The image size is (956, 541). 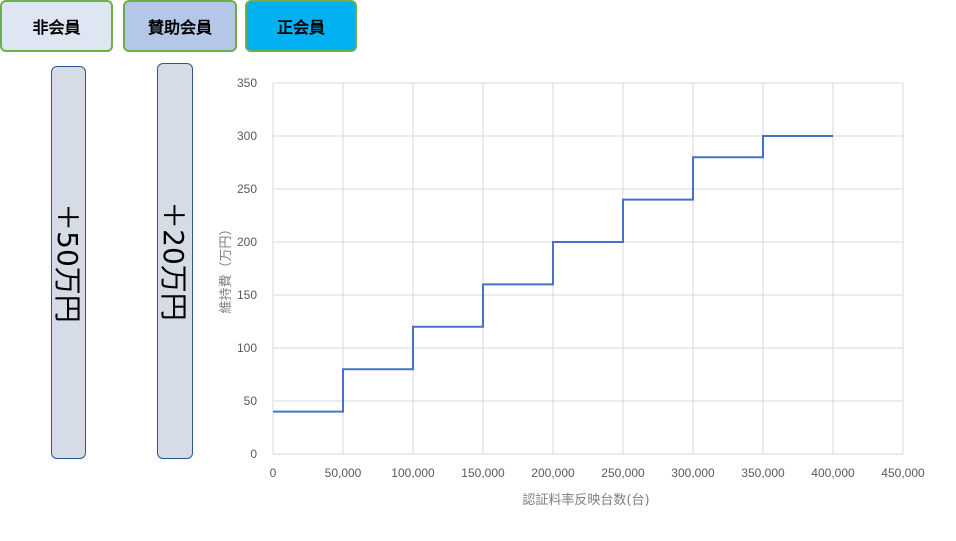 What do you see at coordinates (247, 136) in the screenshot?
I see `y-tick-label: 300` at bounding box center [247, 136].